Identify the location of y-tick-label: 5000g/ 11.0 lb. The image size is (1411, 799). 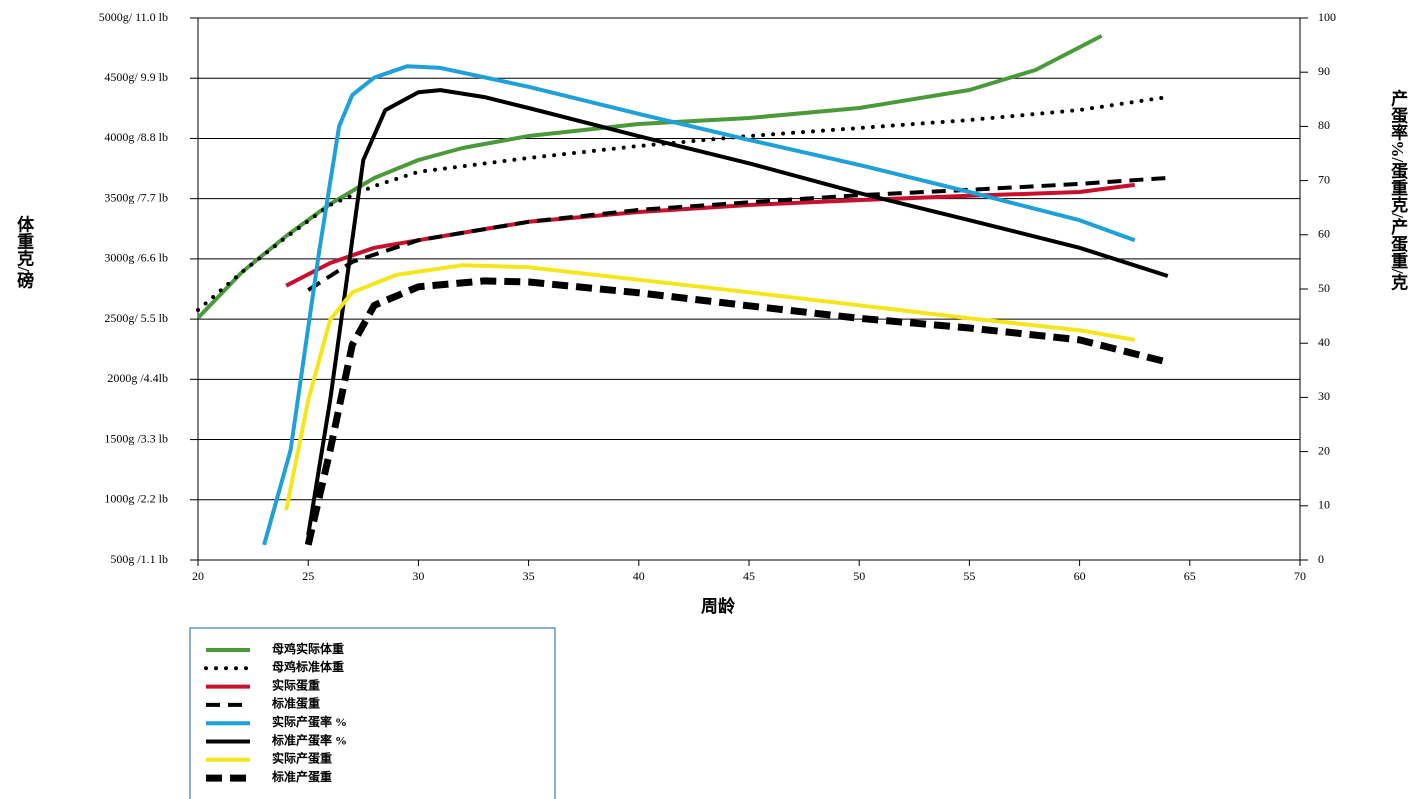
(133, 17).